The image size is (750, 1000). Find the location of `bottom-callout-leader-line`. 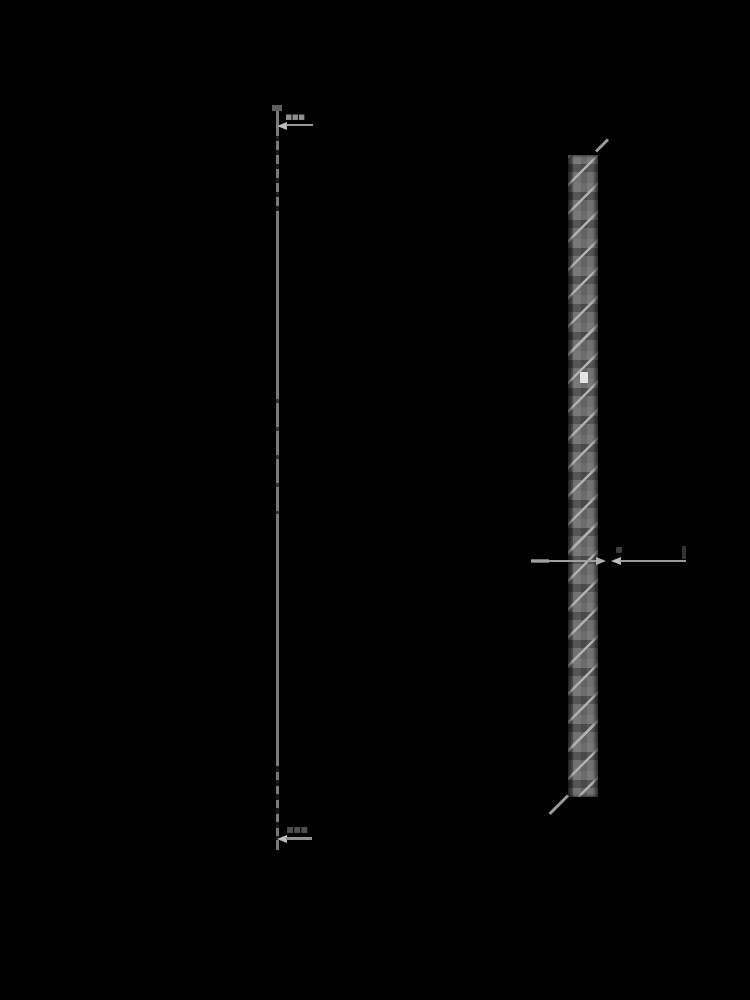

bottom-callout-leader-line is located at coordinates (299, 838).